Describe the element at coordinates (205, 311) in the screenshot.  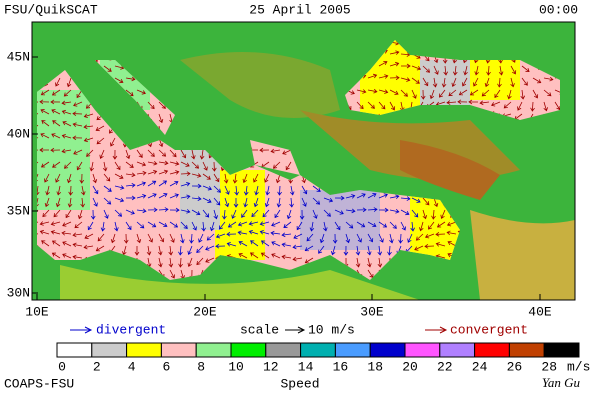
I see `lon-label: 20E` at that location.